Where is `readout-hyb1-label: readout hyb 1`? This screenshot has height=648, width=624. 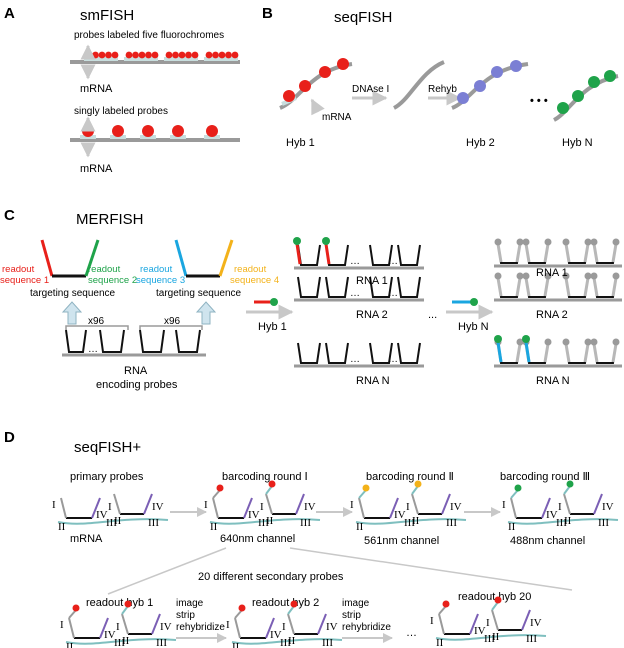 readout-hyb1-label: readout hyb 1 is located at coordinates (119, 603).